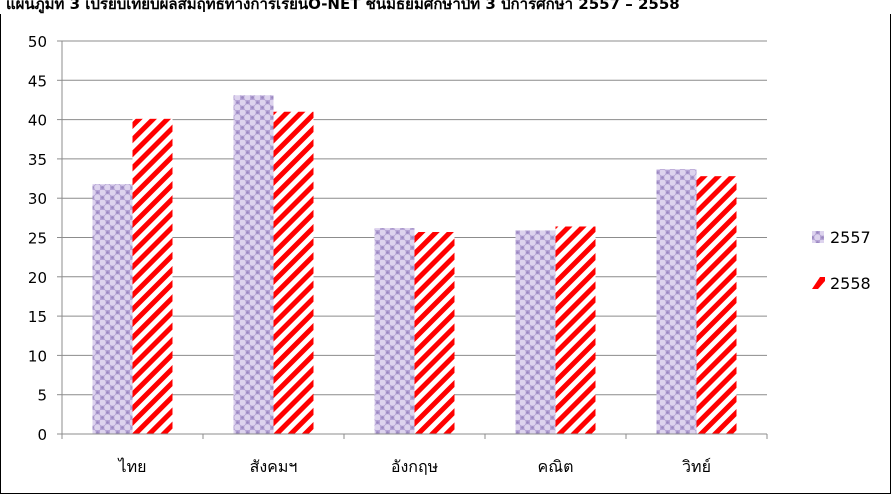 Image resolution: width=893 pixels, height=496 pixels. I want to click on legend-label: 2558, so click(850, 283).